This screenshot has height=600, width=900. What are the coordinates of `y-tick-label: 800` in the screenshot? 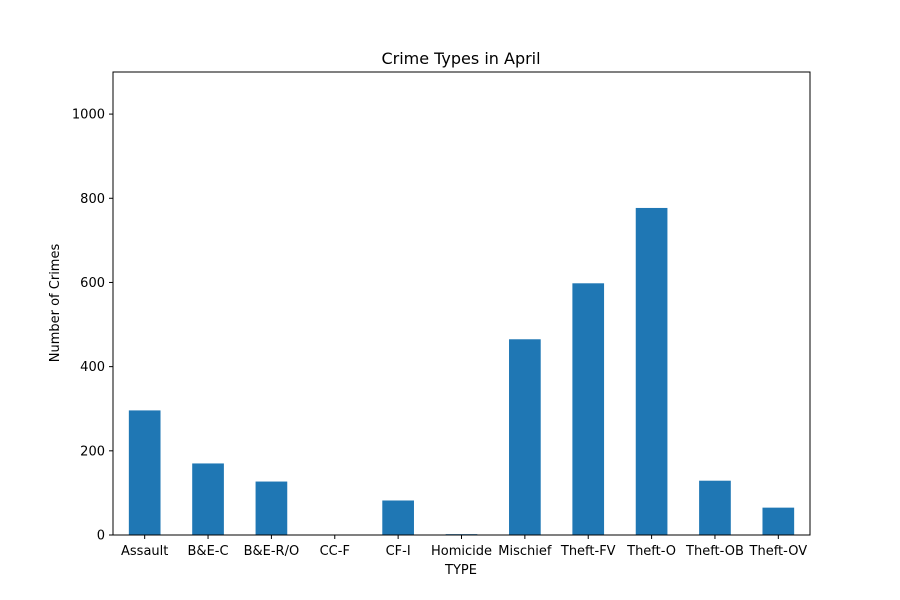 It's located at (92, 199).